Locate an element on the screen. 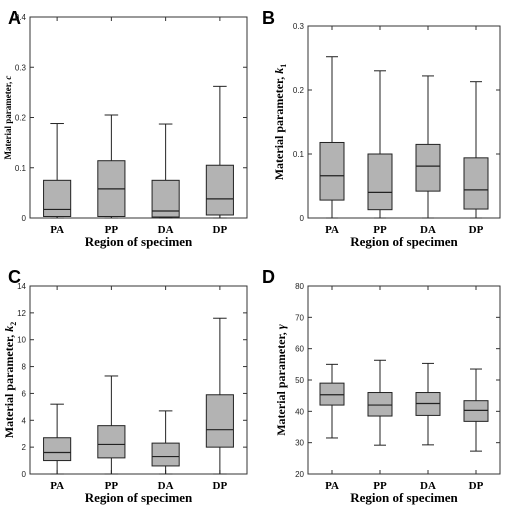 The image size is (505, 508). y-tick-label: 6 is located at coordinates (24, 393).